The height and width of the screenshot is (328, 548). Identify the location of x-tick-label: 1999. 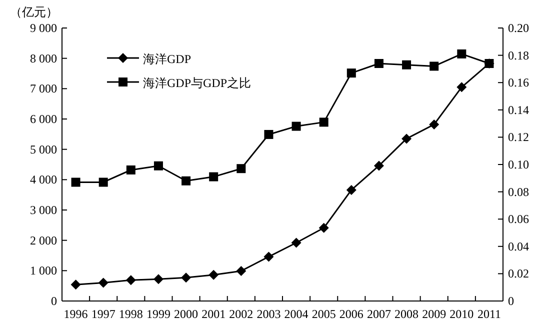
(158, 314).